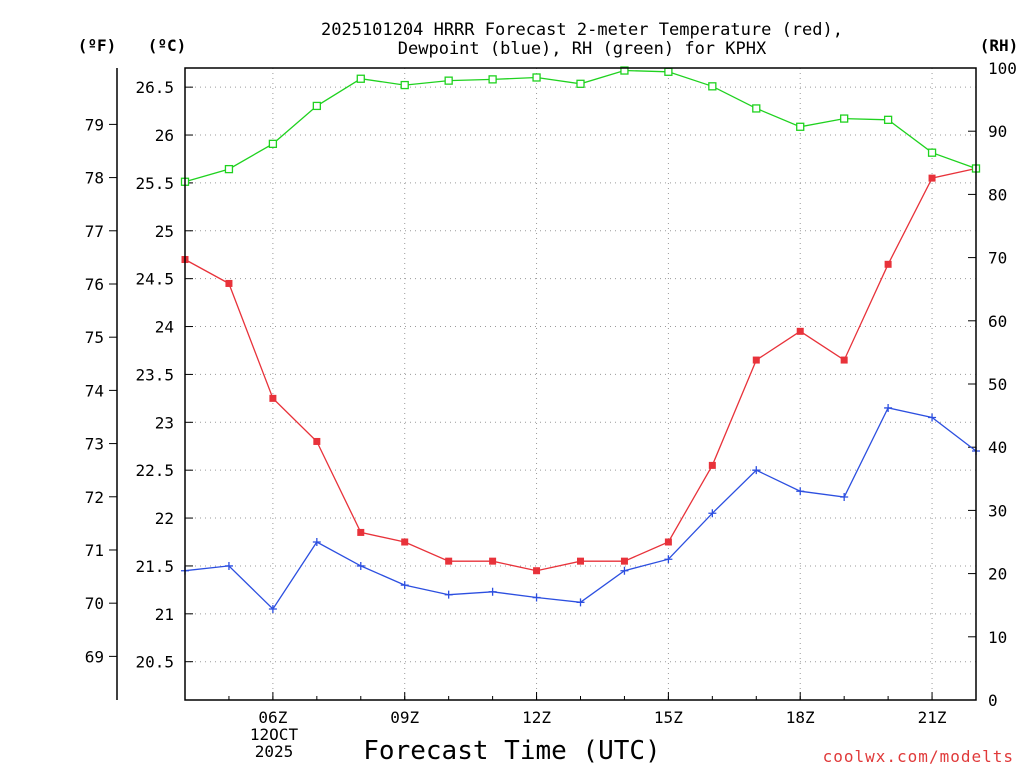 Image resolution: width=1024 pixels, height=768 pixels. I want to click on celsius-tick-label: 22.5, so click(154, 470).